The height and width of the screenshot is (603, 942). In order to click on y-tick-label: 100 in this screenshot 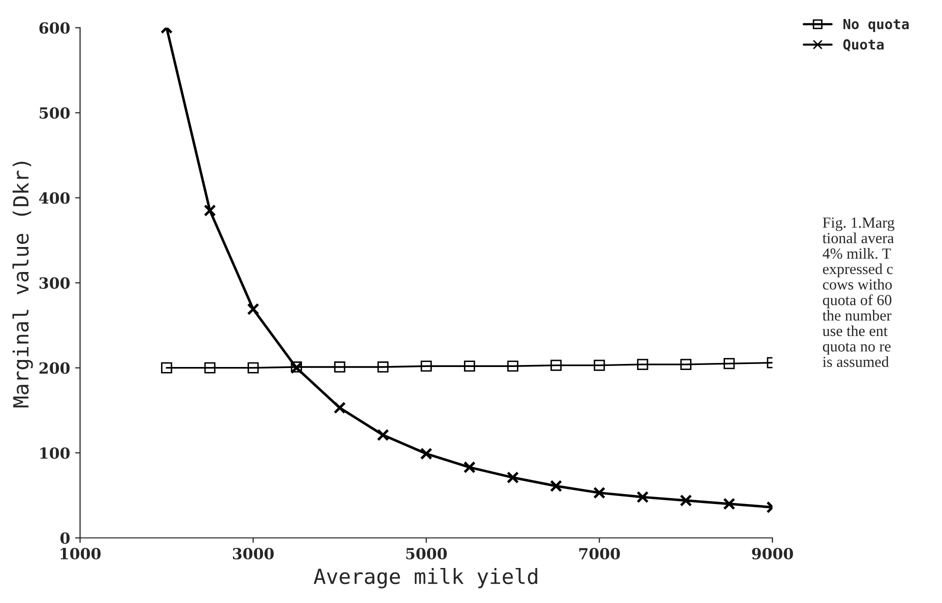, I will do `click(55, 453)`.